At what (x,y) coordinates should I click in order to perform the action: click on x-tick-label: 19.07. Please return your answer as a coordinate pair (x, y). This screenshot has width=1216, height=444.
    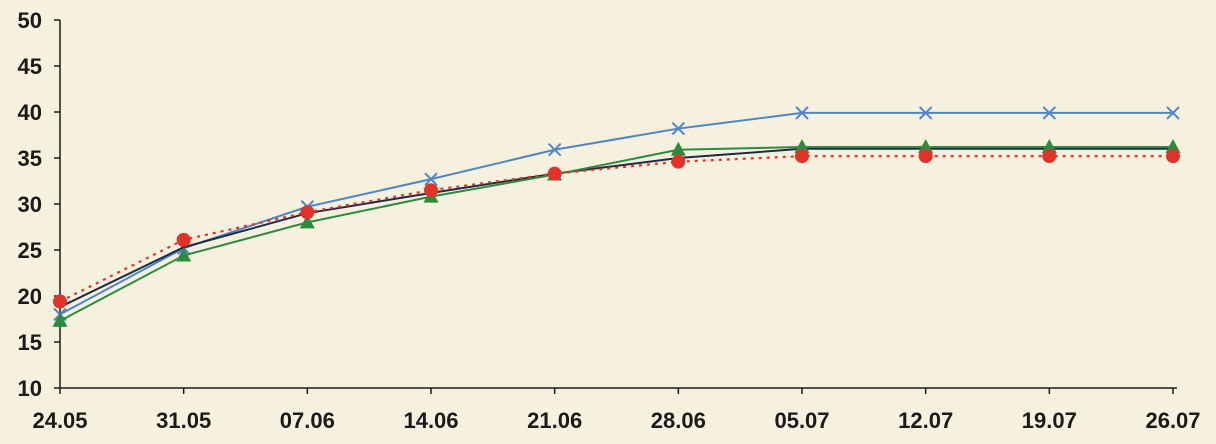
    Looking at the image, I should click on (1049, 420).